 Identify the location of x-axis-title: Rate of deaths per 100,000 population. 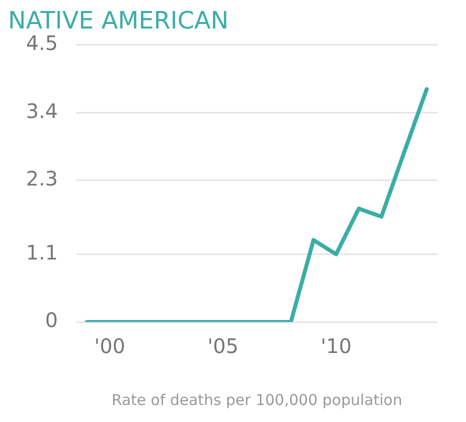
(257, 399).